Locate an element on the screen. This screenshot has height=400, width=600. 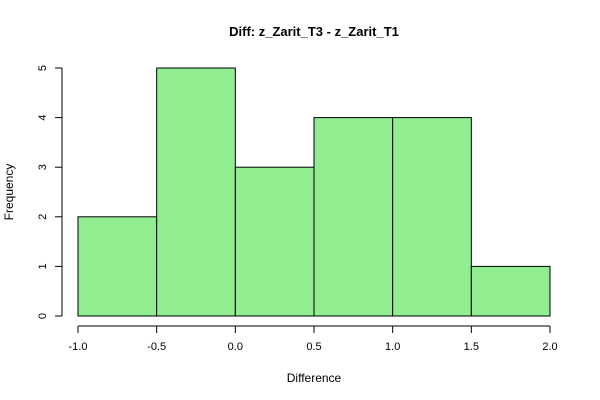
y-tick-label: 1 is located at coordinates (43, 266).